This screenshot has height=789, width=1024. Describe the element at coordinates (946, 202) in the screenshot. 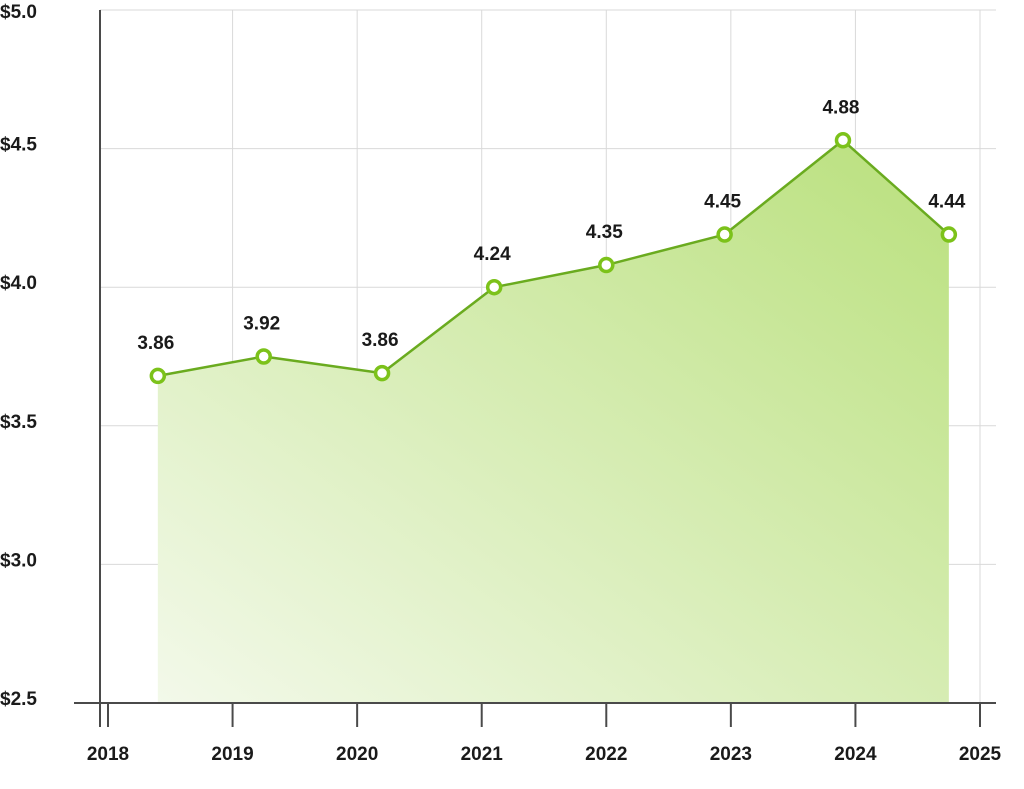

I see `data-label: 4.44` at that location.